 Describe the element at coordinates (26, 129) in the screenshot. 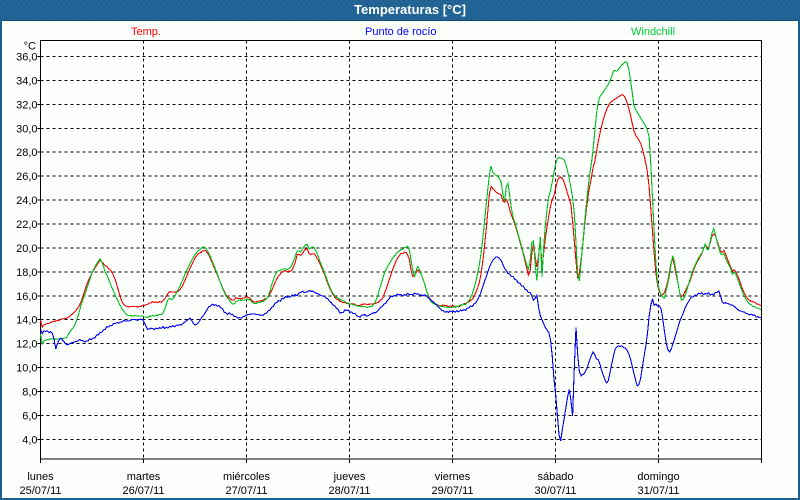

I see `svg-text: 30,0` at that location.